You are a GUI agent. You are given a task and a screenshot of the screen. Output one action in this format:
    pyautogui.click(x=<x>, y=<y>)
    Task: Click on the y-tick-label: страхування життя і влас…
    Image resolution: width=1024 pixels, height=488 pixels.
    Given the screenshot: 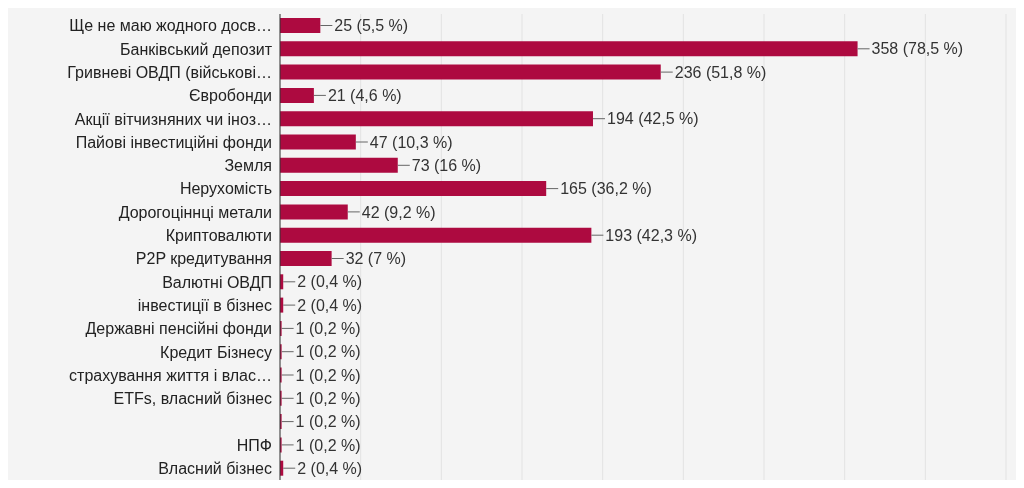 What is the action you would take?
    pyautogui.click(x=170, y=375)
    